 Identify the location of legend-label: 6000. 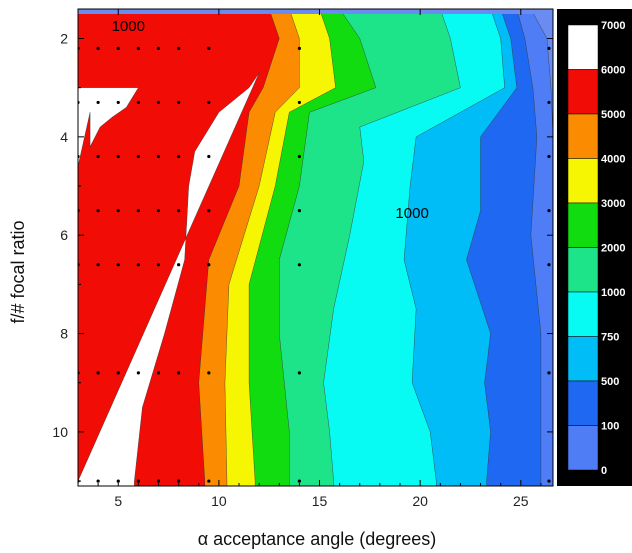
(613, 71).